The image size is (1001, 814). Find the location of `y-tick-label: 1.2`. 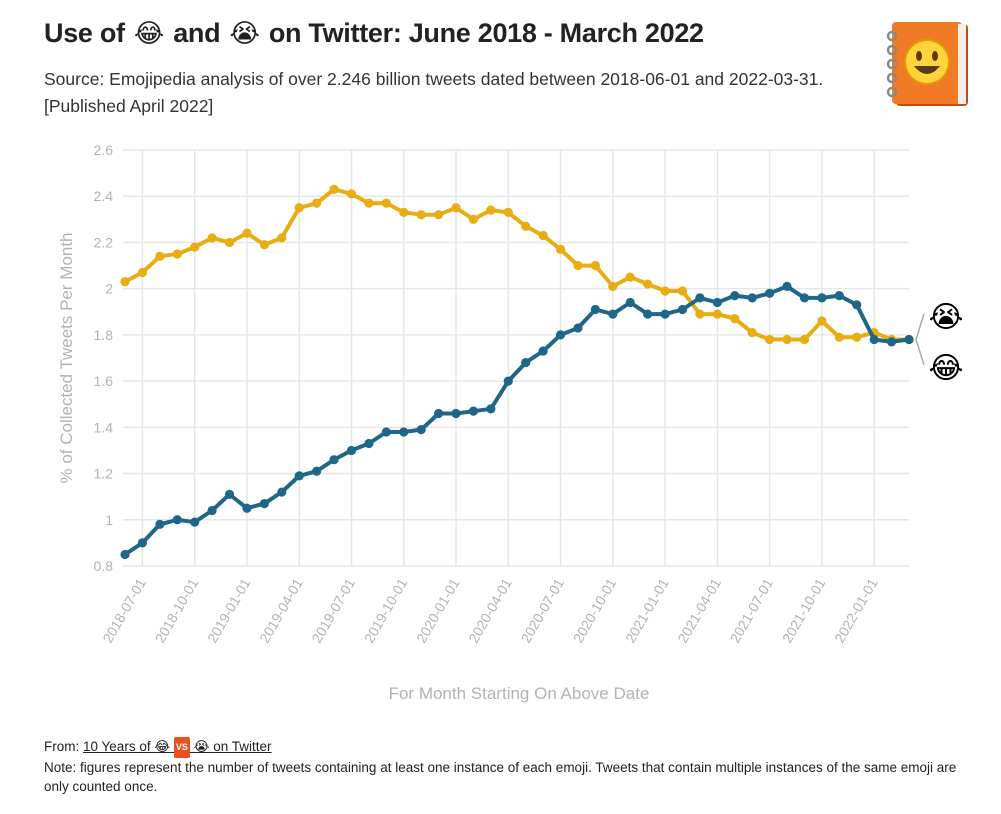

y-tick-label: 1.2 is located at coordinates (104, 474).